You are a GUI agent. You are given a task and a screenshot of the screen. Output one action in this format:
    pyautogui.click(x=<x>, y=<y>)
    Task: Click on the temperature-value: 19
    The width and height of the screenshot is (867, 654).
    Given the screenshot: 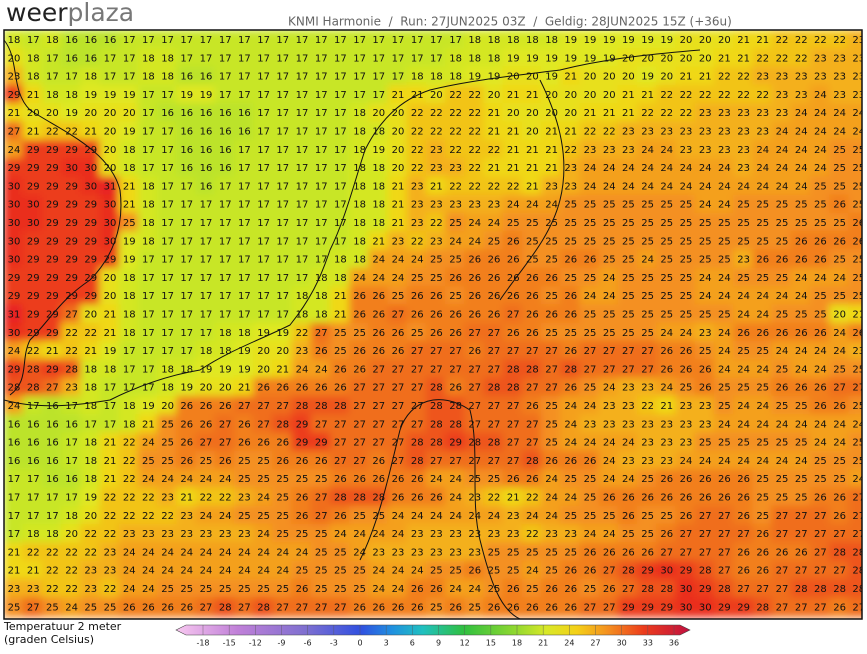 What is the action you would take?
    pyautogui.click(x=129, y=260)
    